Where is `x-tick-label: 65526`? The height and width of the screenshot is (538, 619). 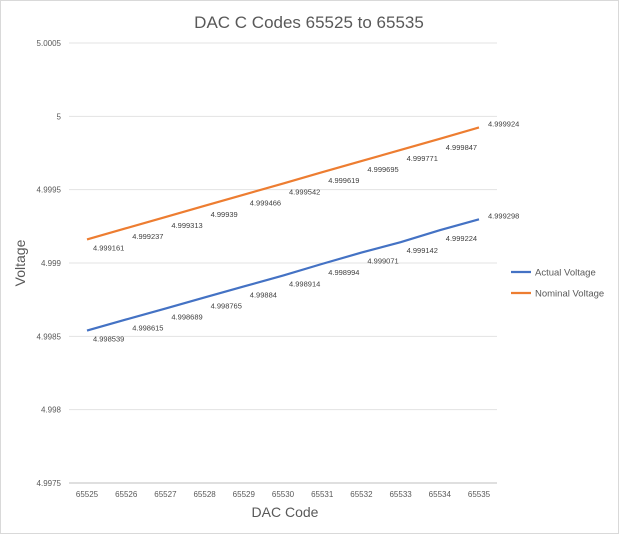
x-tick-label: 65526 is located at coordinates (126, 494).